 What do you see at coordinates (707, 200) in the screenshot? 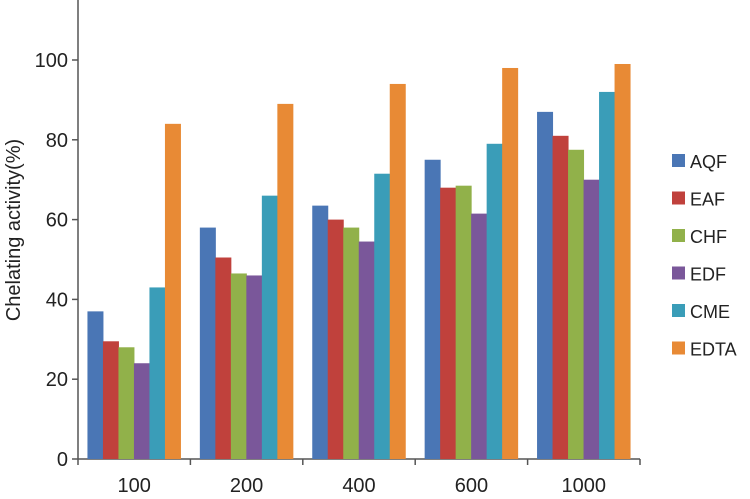
I see `legend-label-eaf: EAF` at bounding box center [707, 200].